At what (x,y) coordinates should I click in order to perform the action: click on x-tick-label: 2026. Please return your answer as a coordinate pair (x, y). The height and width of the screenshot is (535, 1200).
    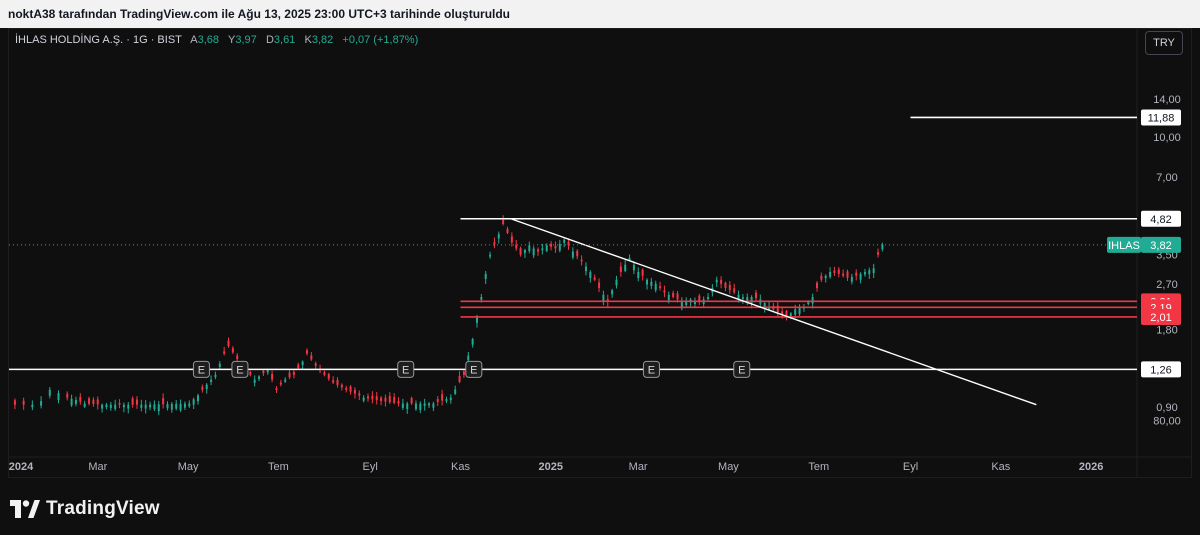
    Looking at the image, I should click on (1091, 467).